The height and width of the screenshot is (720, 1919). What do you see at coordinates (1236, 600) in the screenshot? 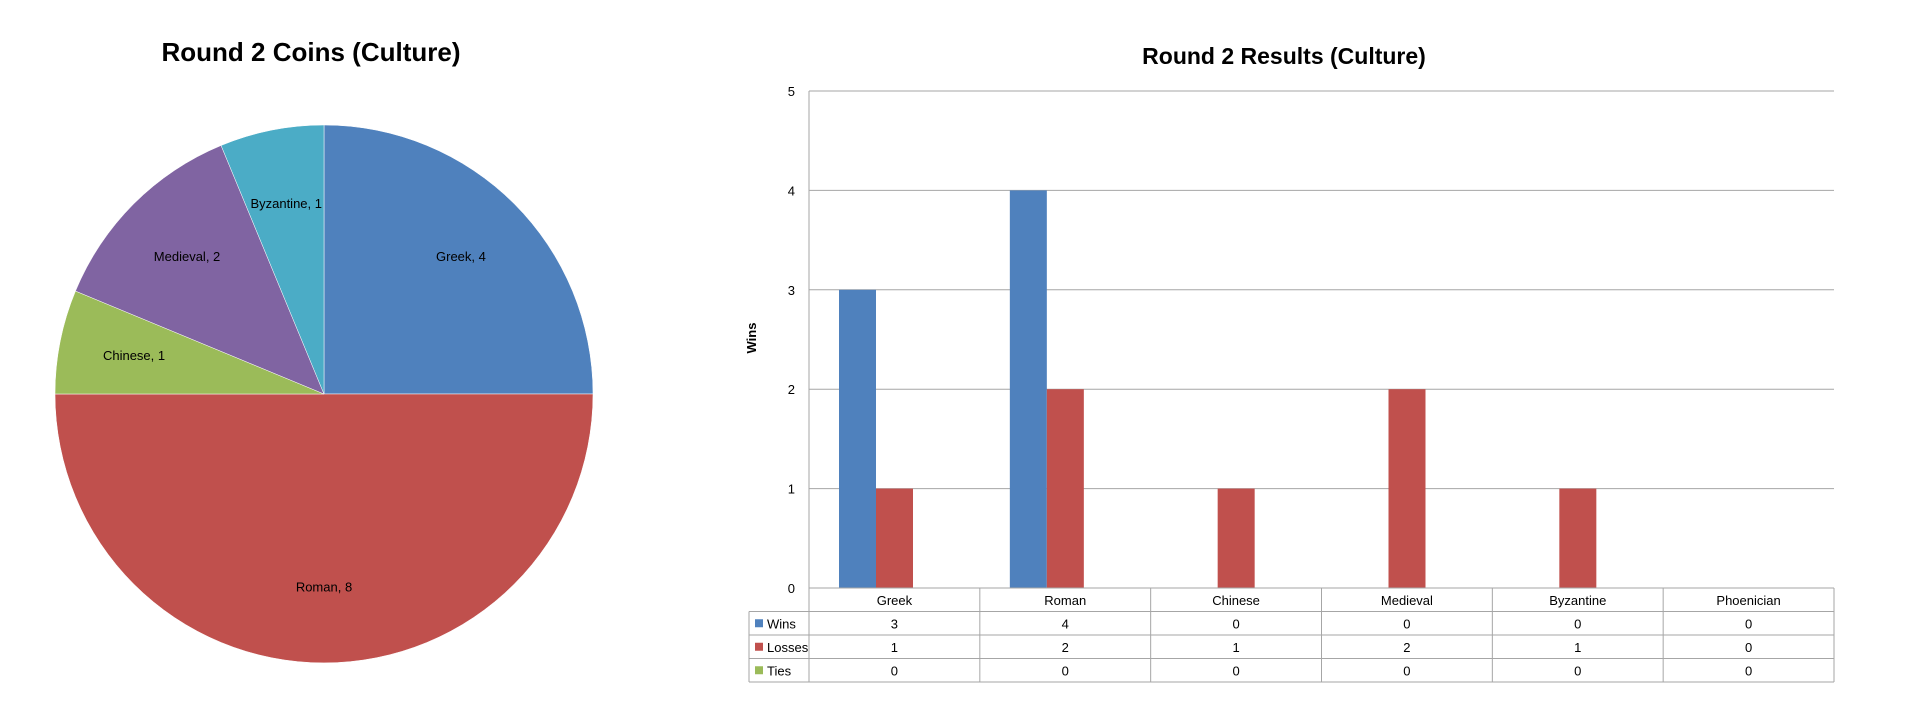
I see `x-tick-label: Chinese` at bounding box center [1236, 600].